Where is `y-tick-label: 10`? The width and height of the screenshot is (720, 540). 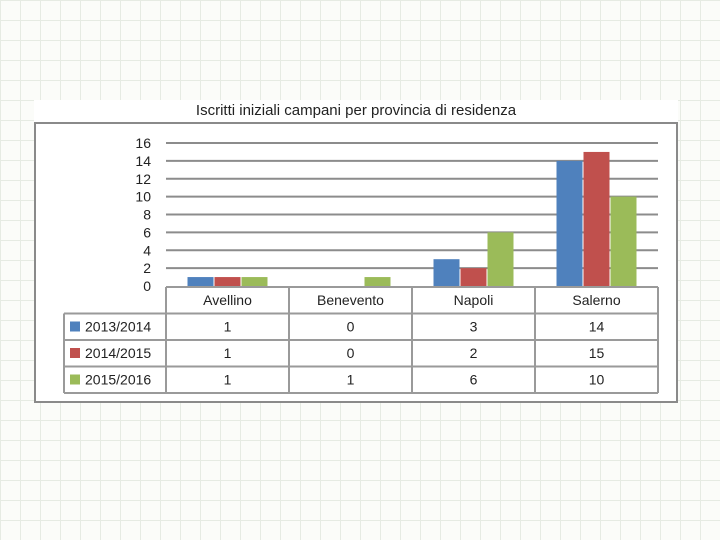
y-tick-label: 10 is located at coordinates (143, 197).